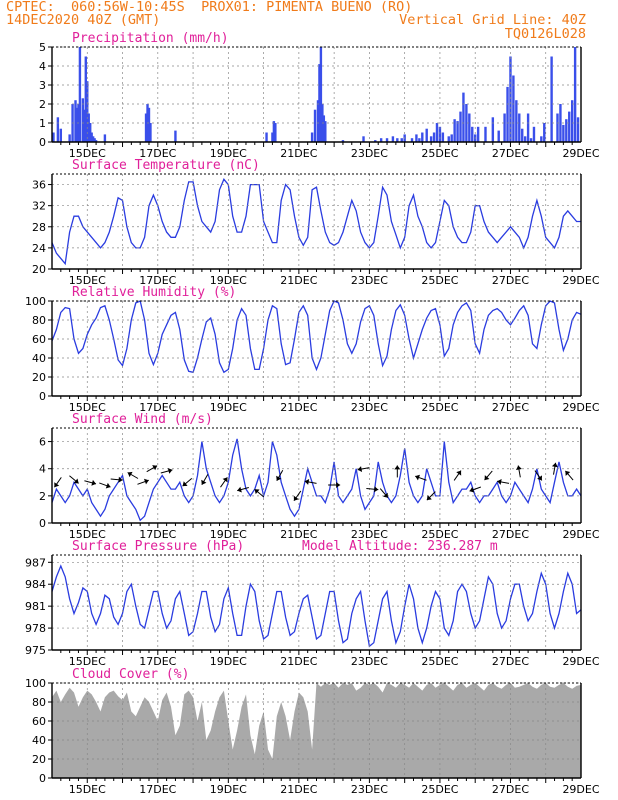  I want to click on y-tick-label: 24, so click(39, 248).